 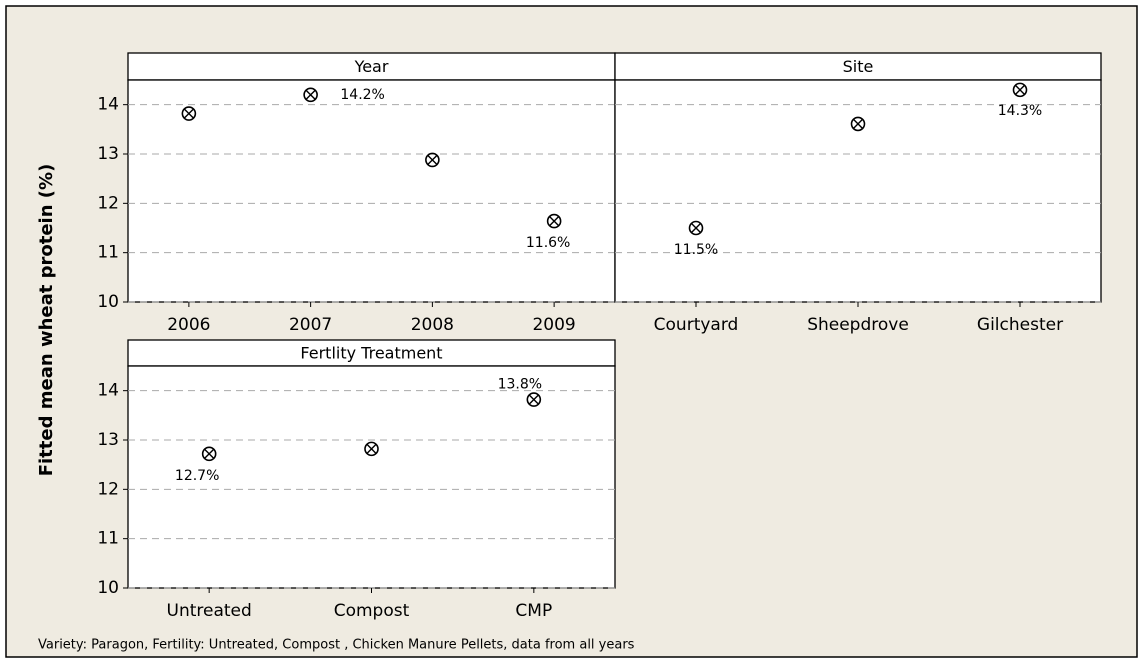 What do you see at coordinates (696, 250) in the screenshot?
I see `data-label: 11.5%` at bounding box center [696, 250].